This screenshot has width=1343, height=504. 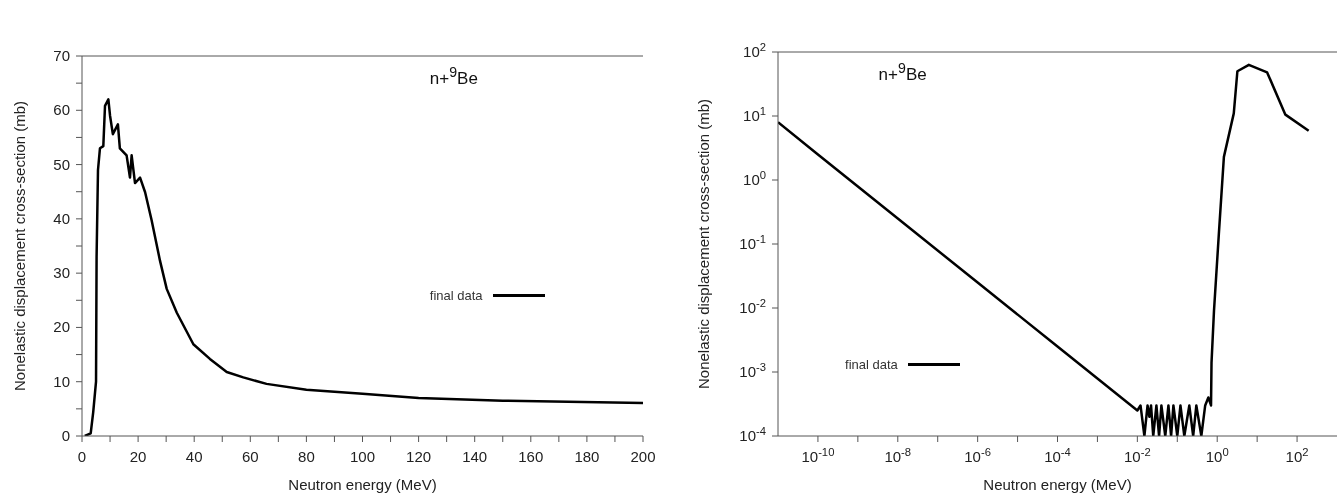 I want to click on y-tick-label: 10$^{1}$, so click(x=754, y=114).